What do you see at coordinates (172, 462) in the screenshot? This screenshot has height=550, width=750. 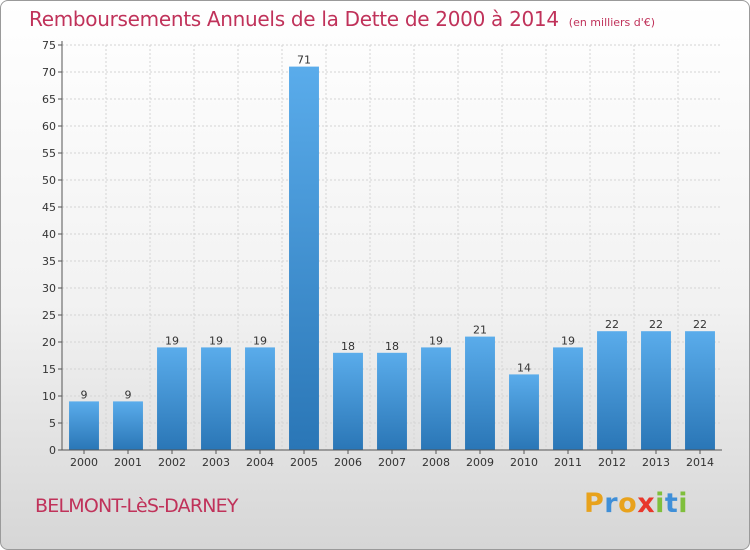 I see `x-tick-label: 2002` at bounding box center [172, 462].